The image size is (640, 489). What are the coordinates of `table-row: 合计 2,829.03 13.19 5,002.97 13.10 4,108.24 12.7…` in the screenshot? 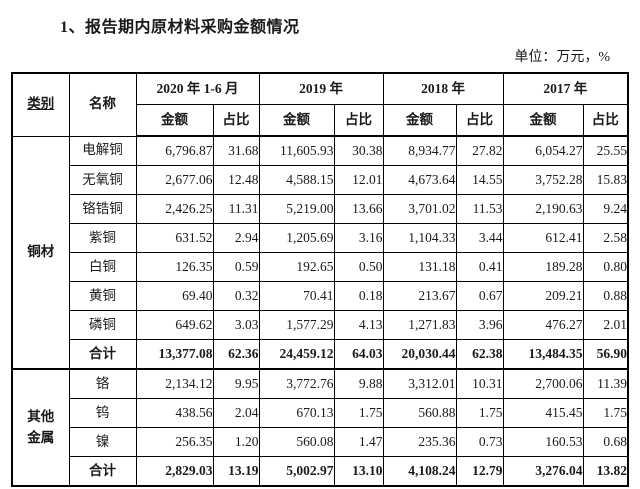 It's located at (320, 471).